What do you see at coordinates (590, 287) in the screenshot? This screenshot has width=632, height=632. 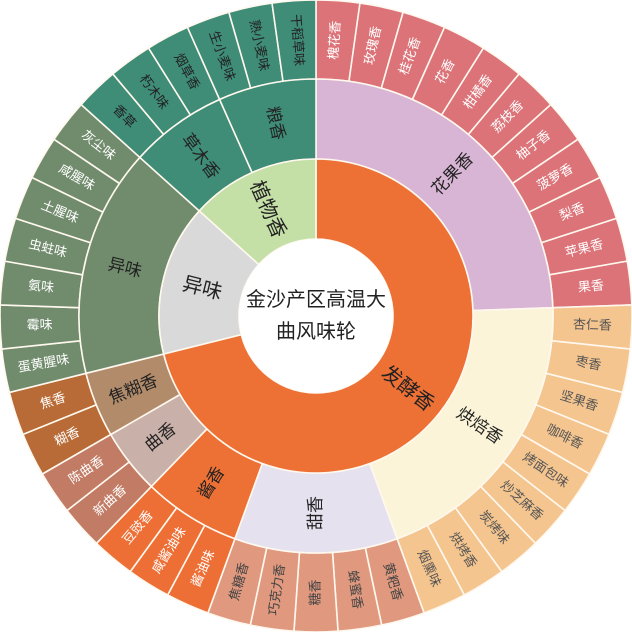 I see `leaf-label: 果香` at bounding box center [590, 287].